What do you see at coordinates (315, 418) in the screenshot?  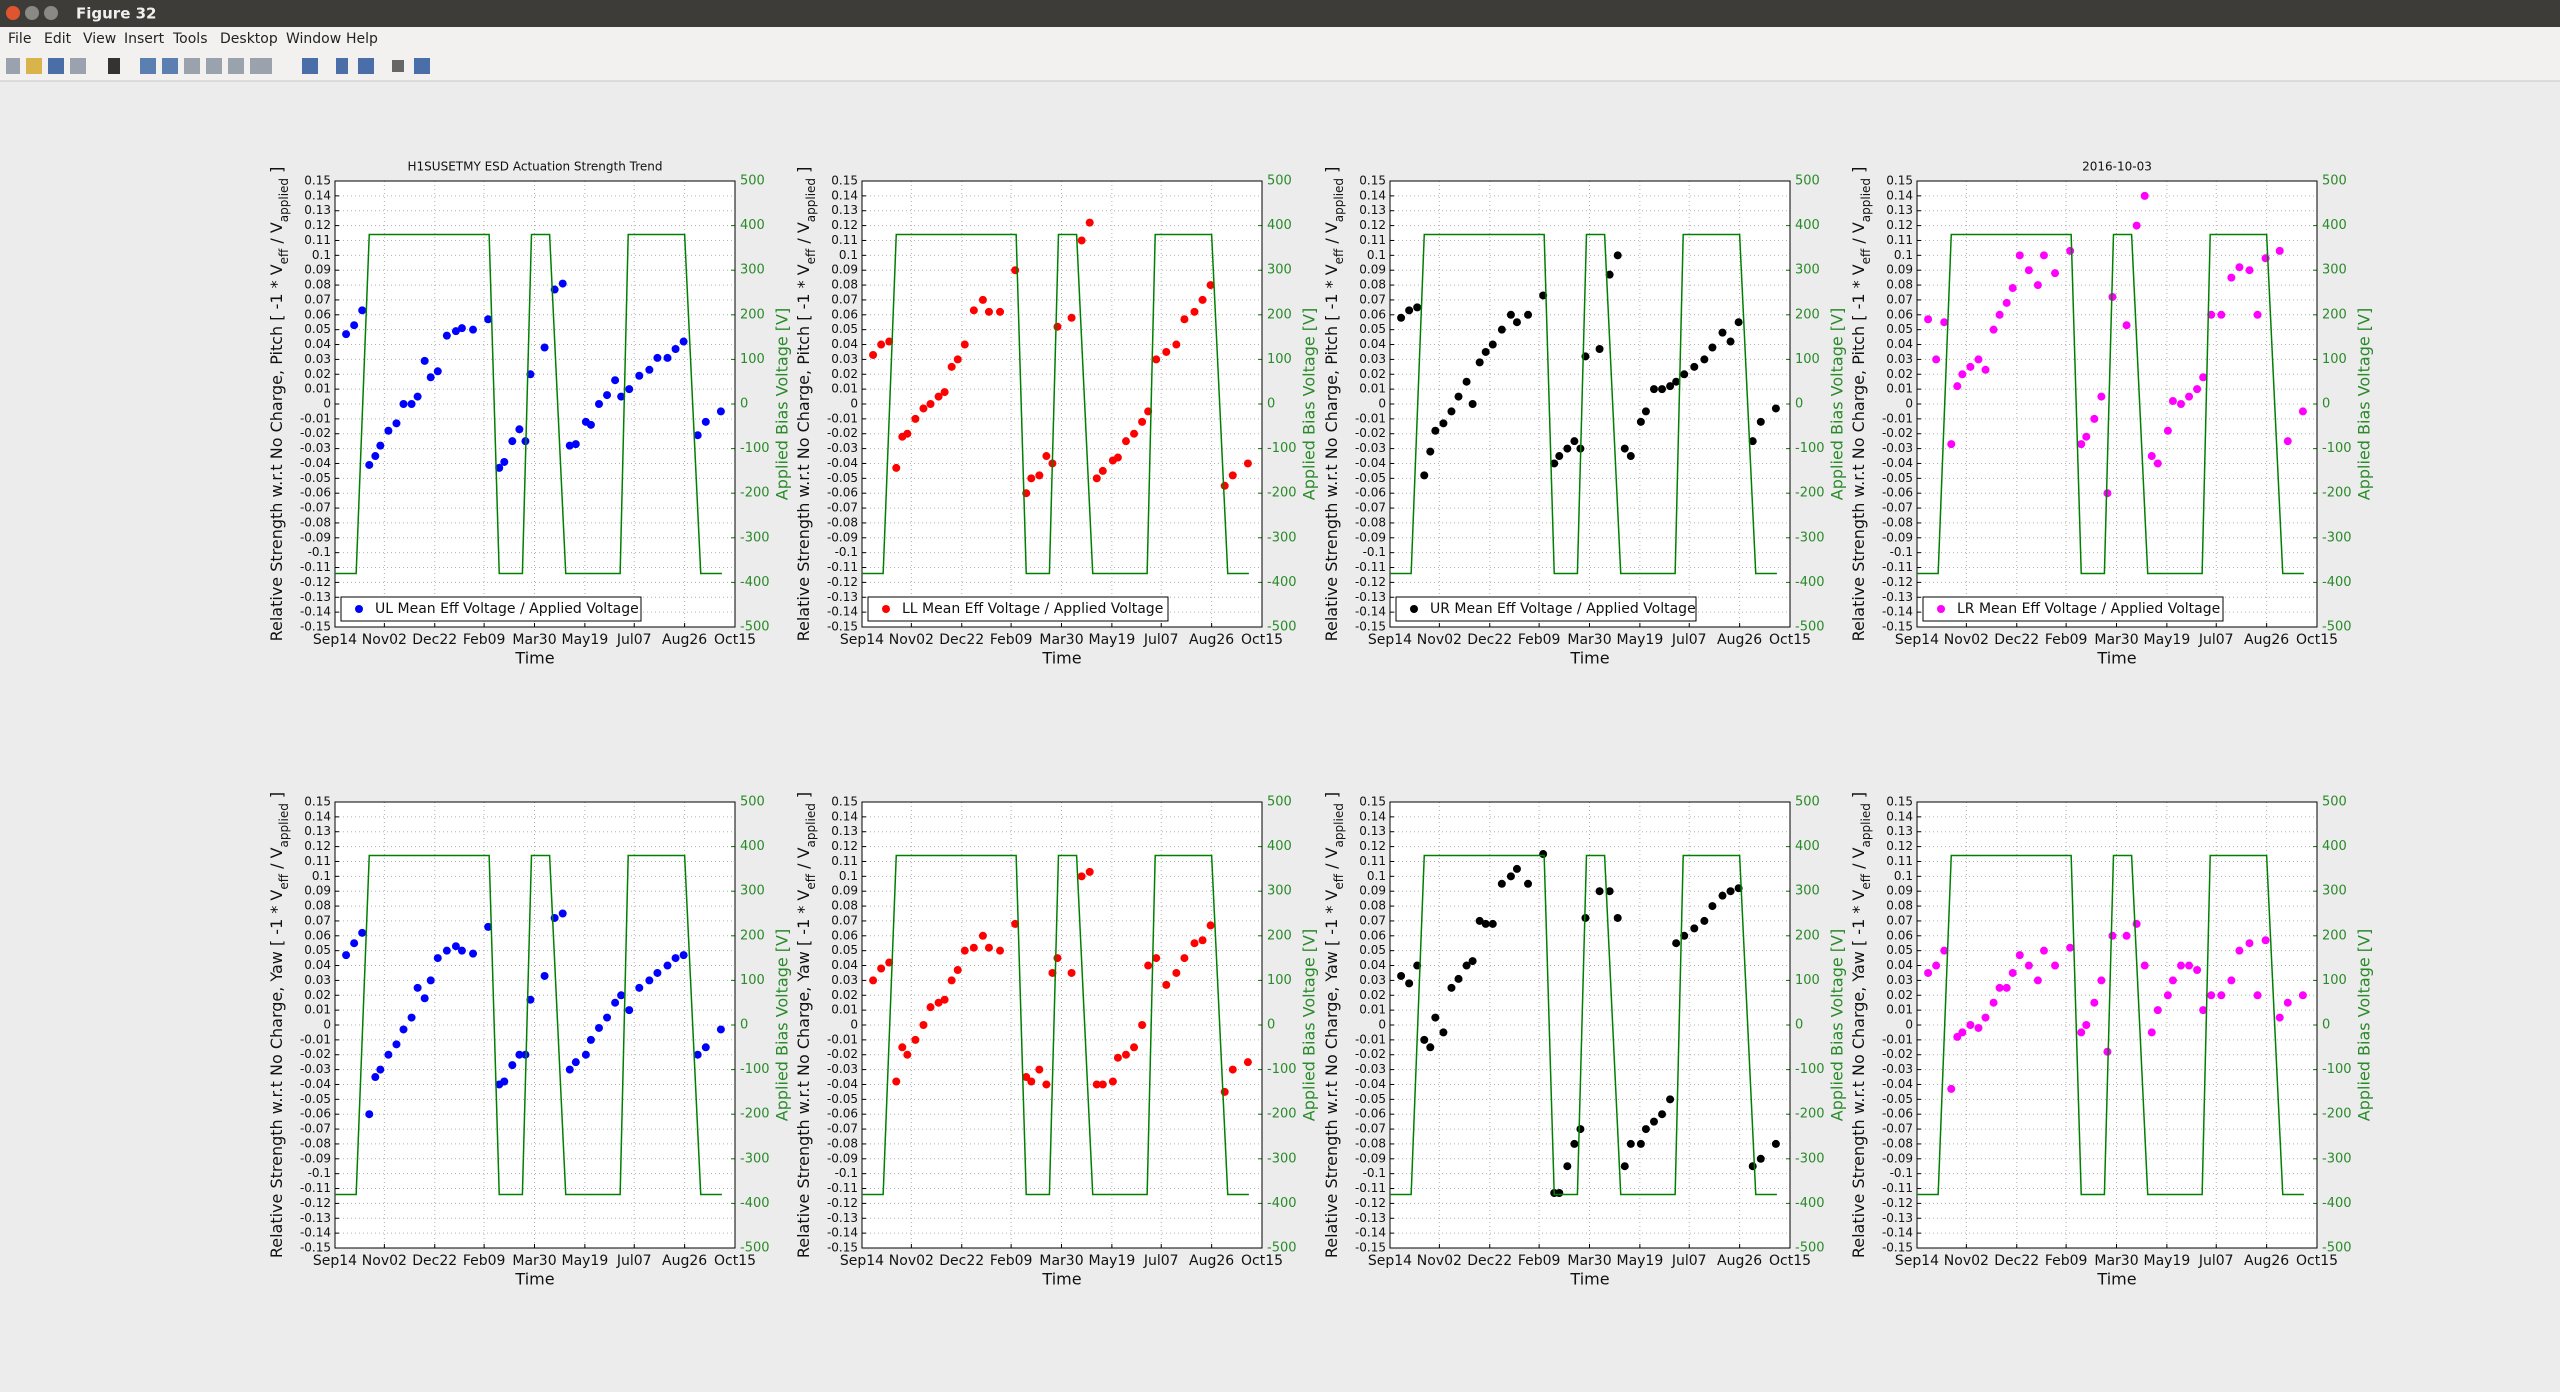 I see `y-tick-label: -0.01` at bounding box center [315, 418].